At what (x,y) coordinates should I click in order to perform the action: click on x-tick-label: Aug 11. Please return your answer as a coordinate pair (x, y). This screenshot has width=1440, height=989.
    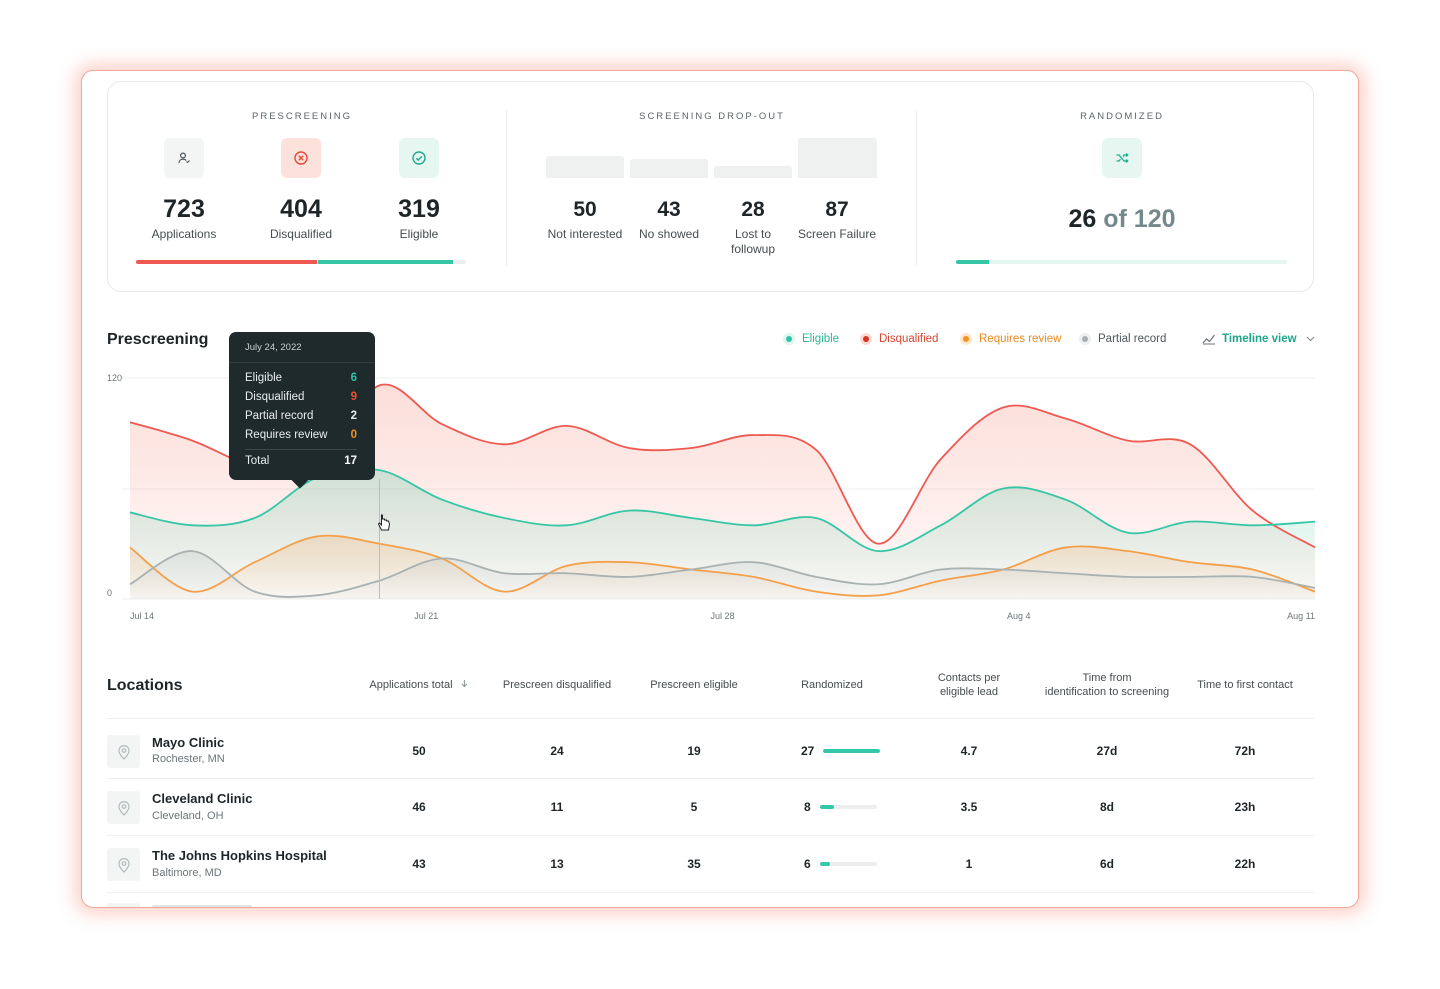
    Looking at the image, I should click on (1301, 616).